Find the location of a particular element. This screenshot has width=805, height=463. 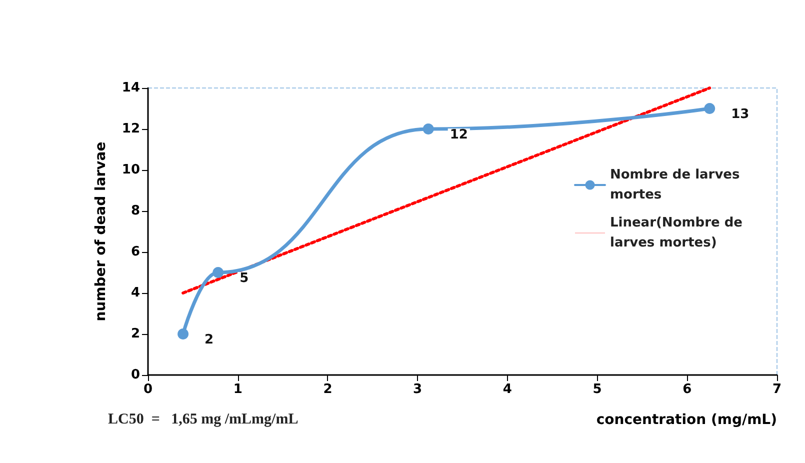

y-axis-title: number of dead larvae is located at coordinates (101, 232).